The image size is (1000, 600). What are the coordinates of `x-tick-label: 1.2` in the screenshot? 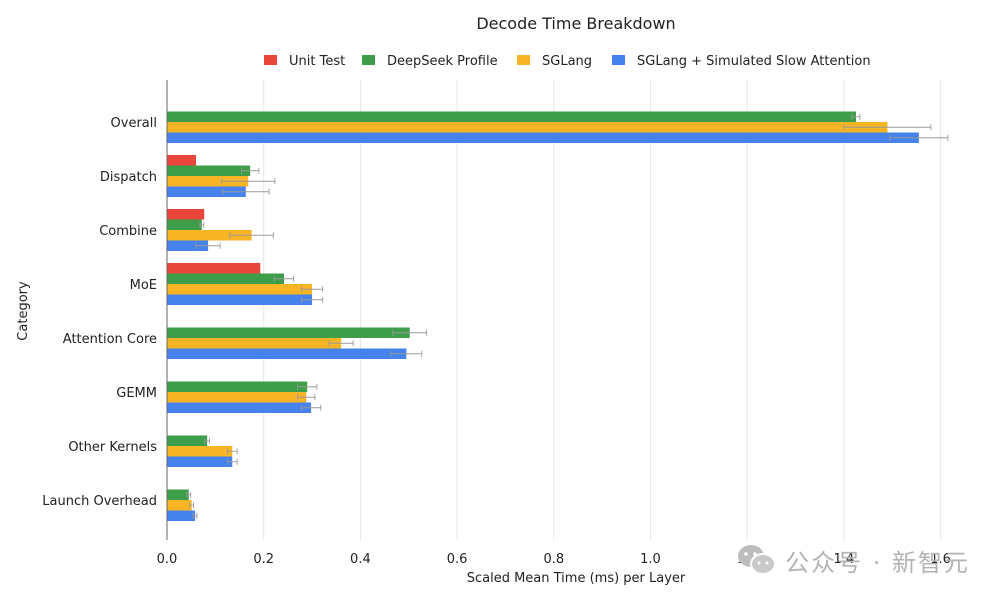 It's located at (747, 559).